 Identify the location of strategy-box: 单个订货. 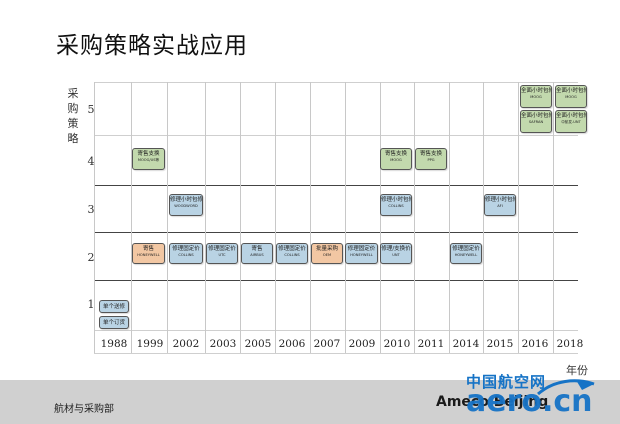
(114, 322).